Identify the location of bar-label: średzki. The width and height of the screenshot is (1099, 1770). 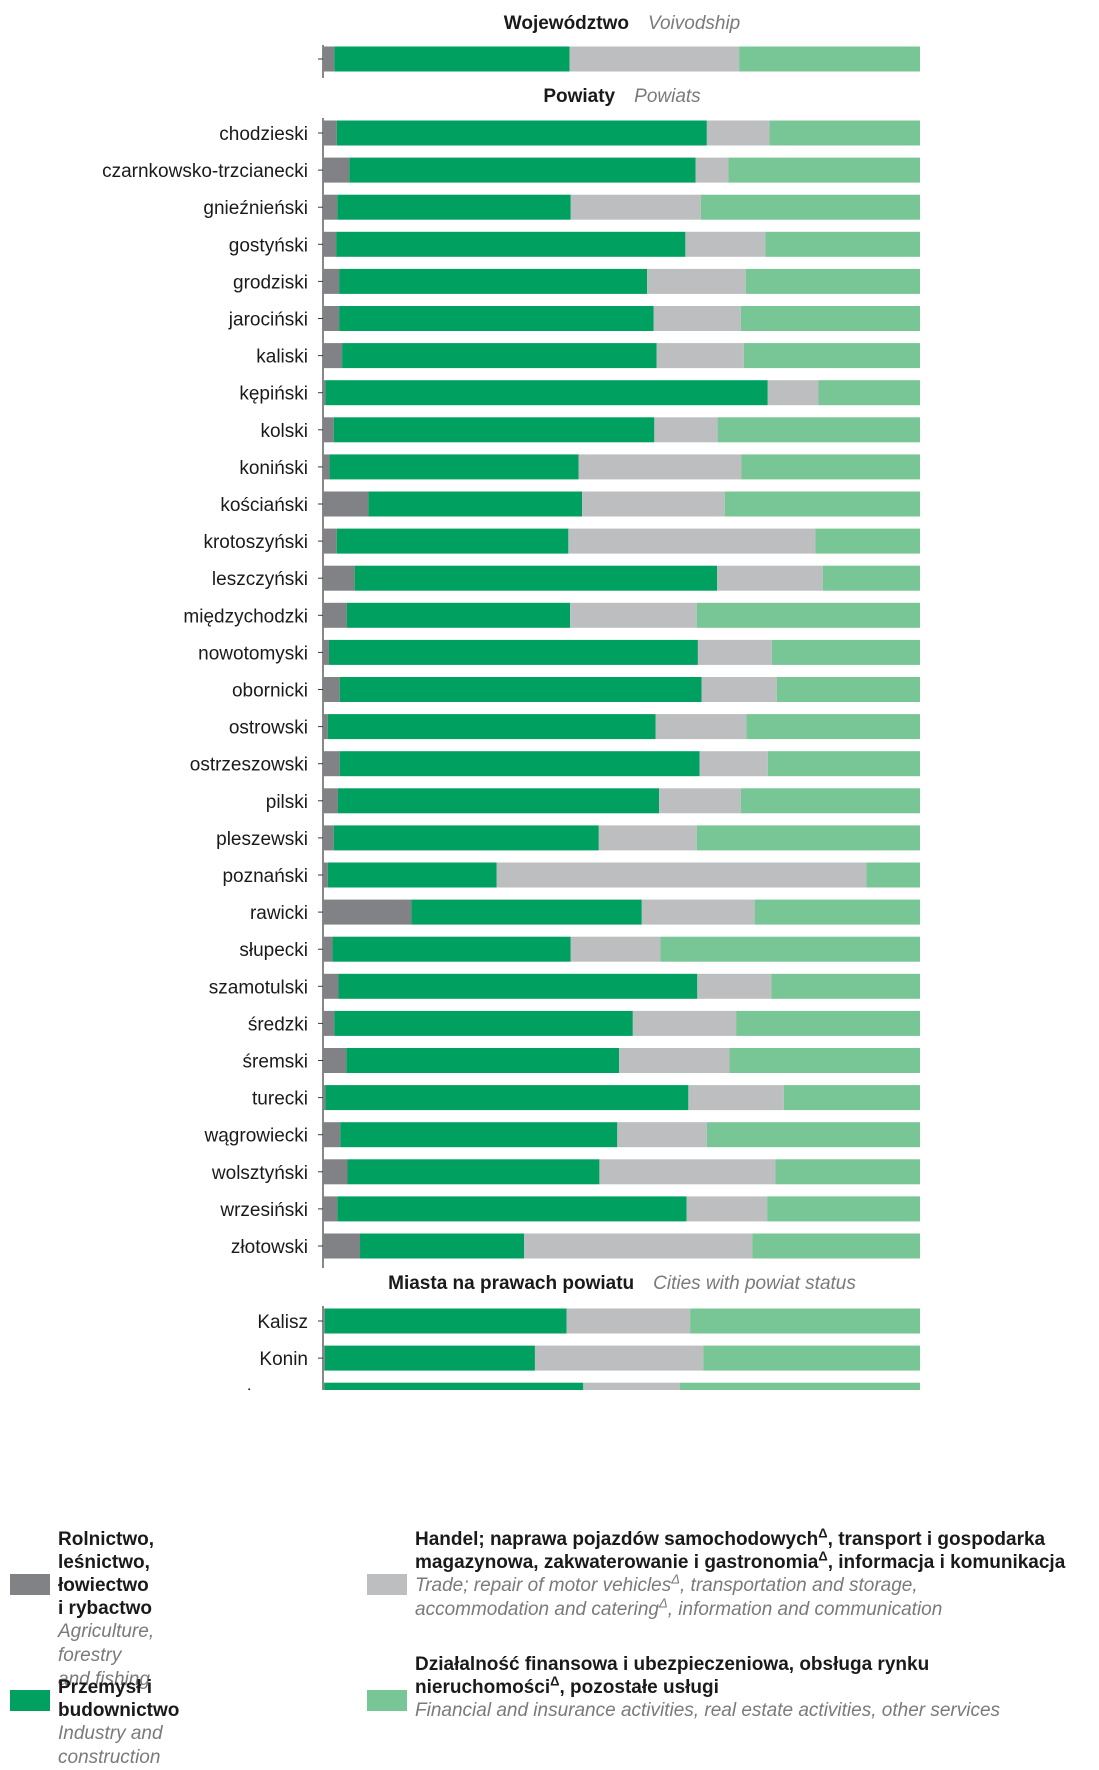
(278, 1024).